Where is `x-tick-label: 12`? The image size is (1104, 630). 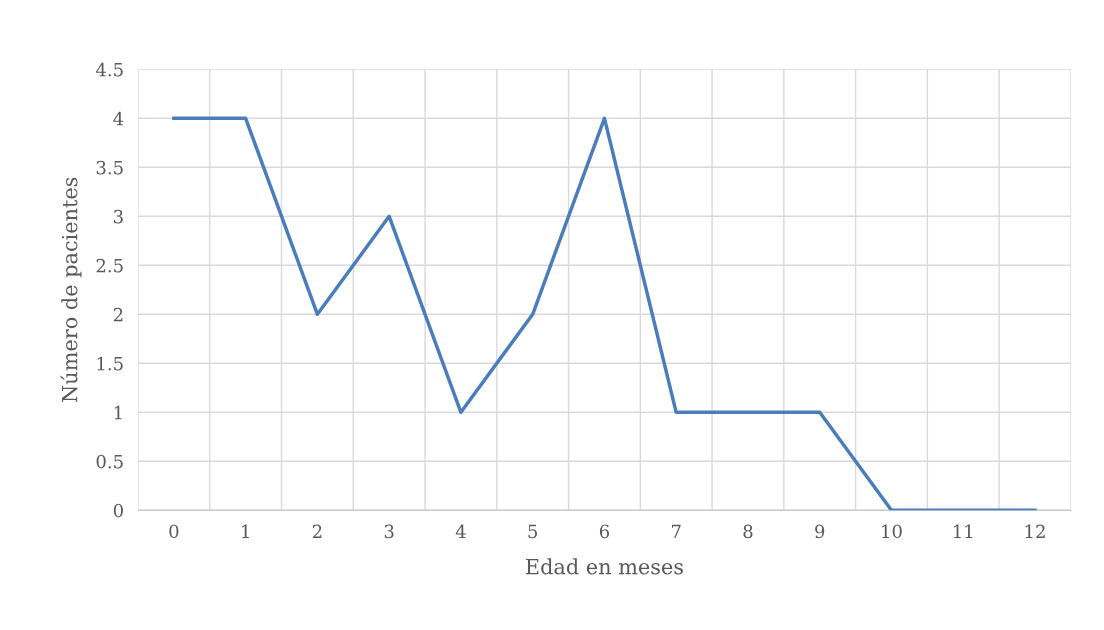
x-tick-label: 12 is located at coordinates (1035, 531).